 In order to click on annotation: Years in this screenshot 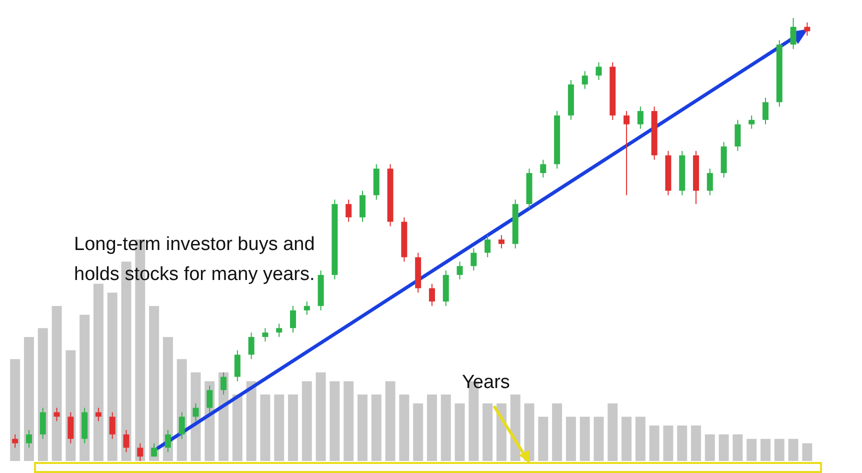, I will do `click(486, 383)`.